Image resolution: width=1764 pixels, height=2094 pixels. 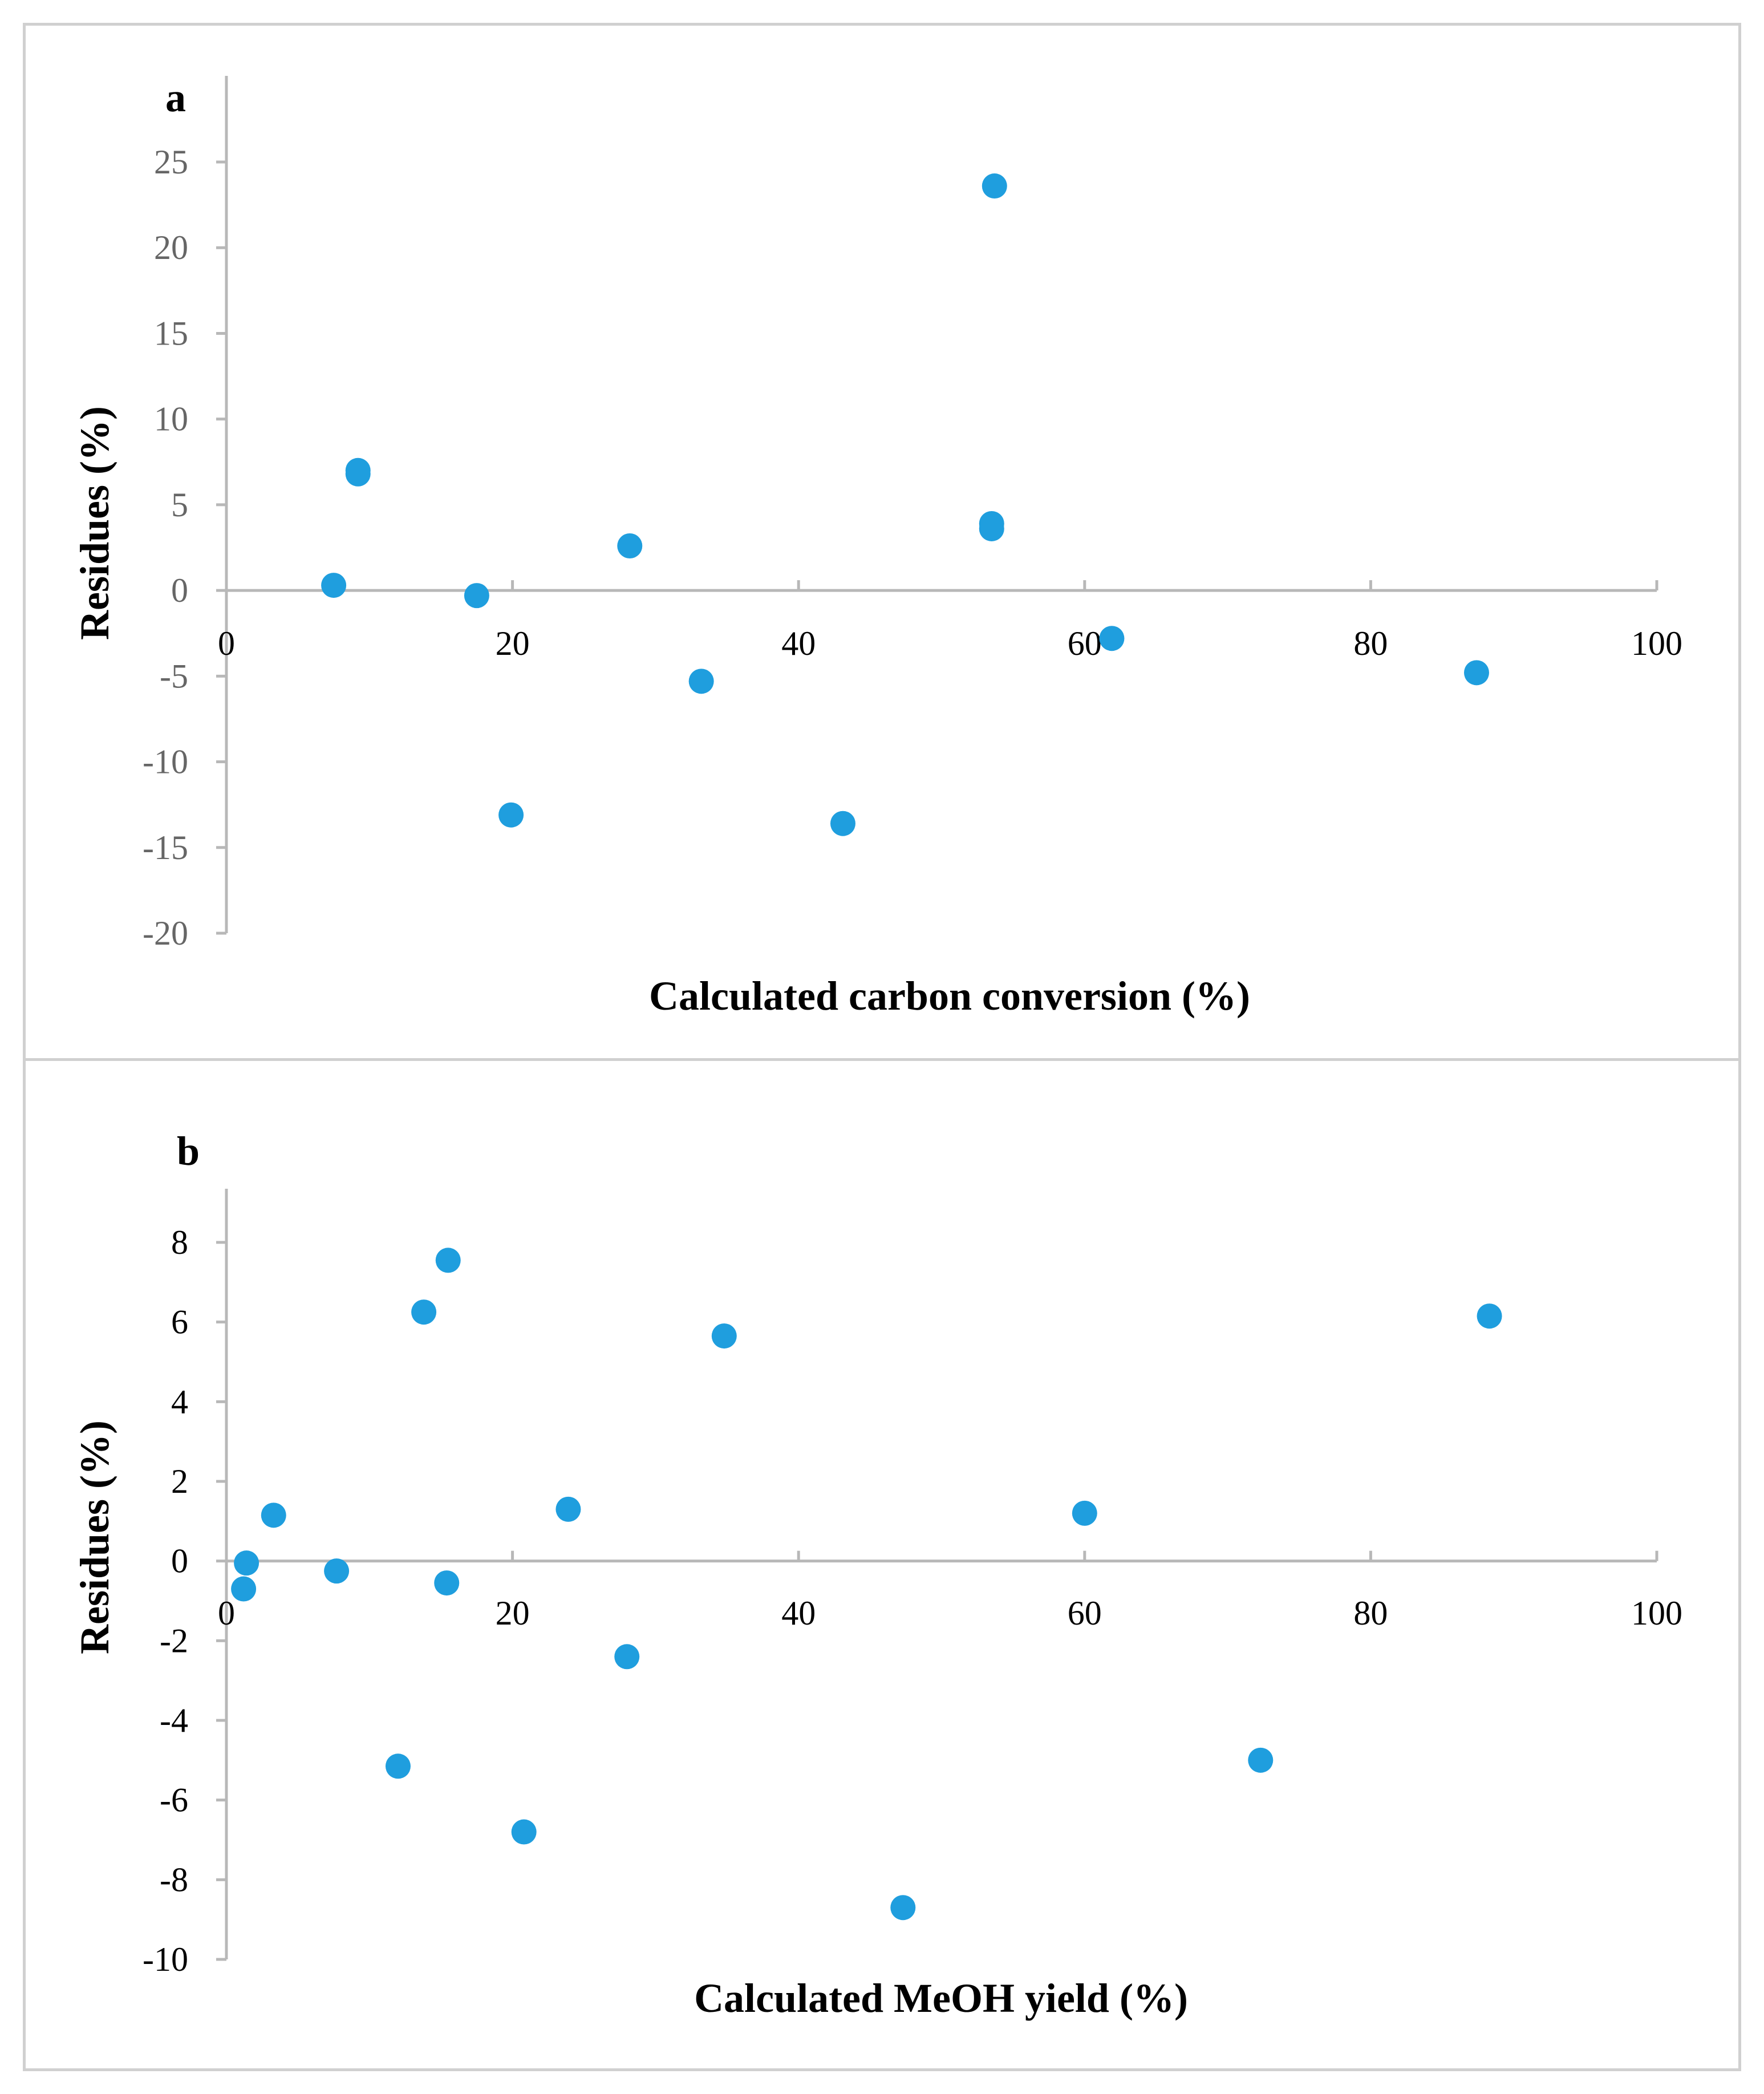 I want to click on chart-b-y-tick-label: 6, so click(x=179, y=1322).